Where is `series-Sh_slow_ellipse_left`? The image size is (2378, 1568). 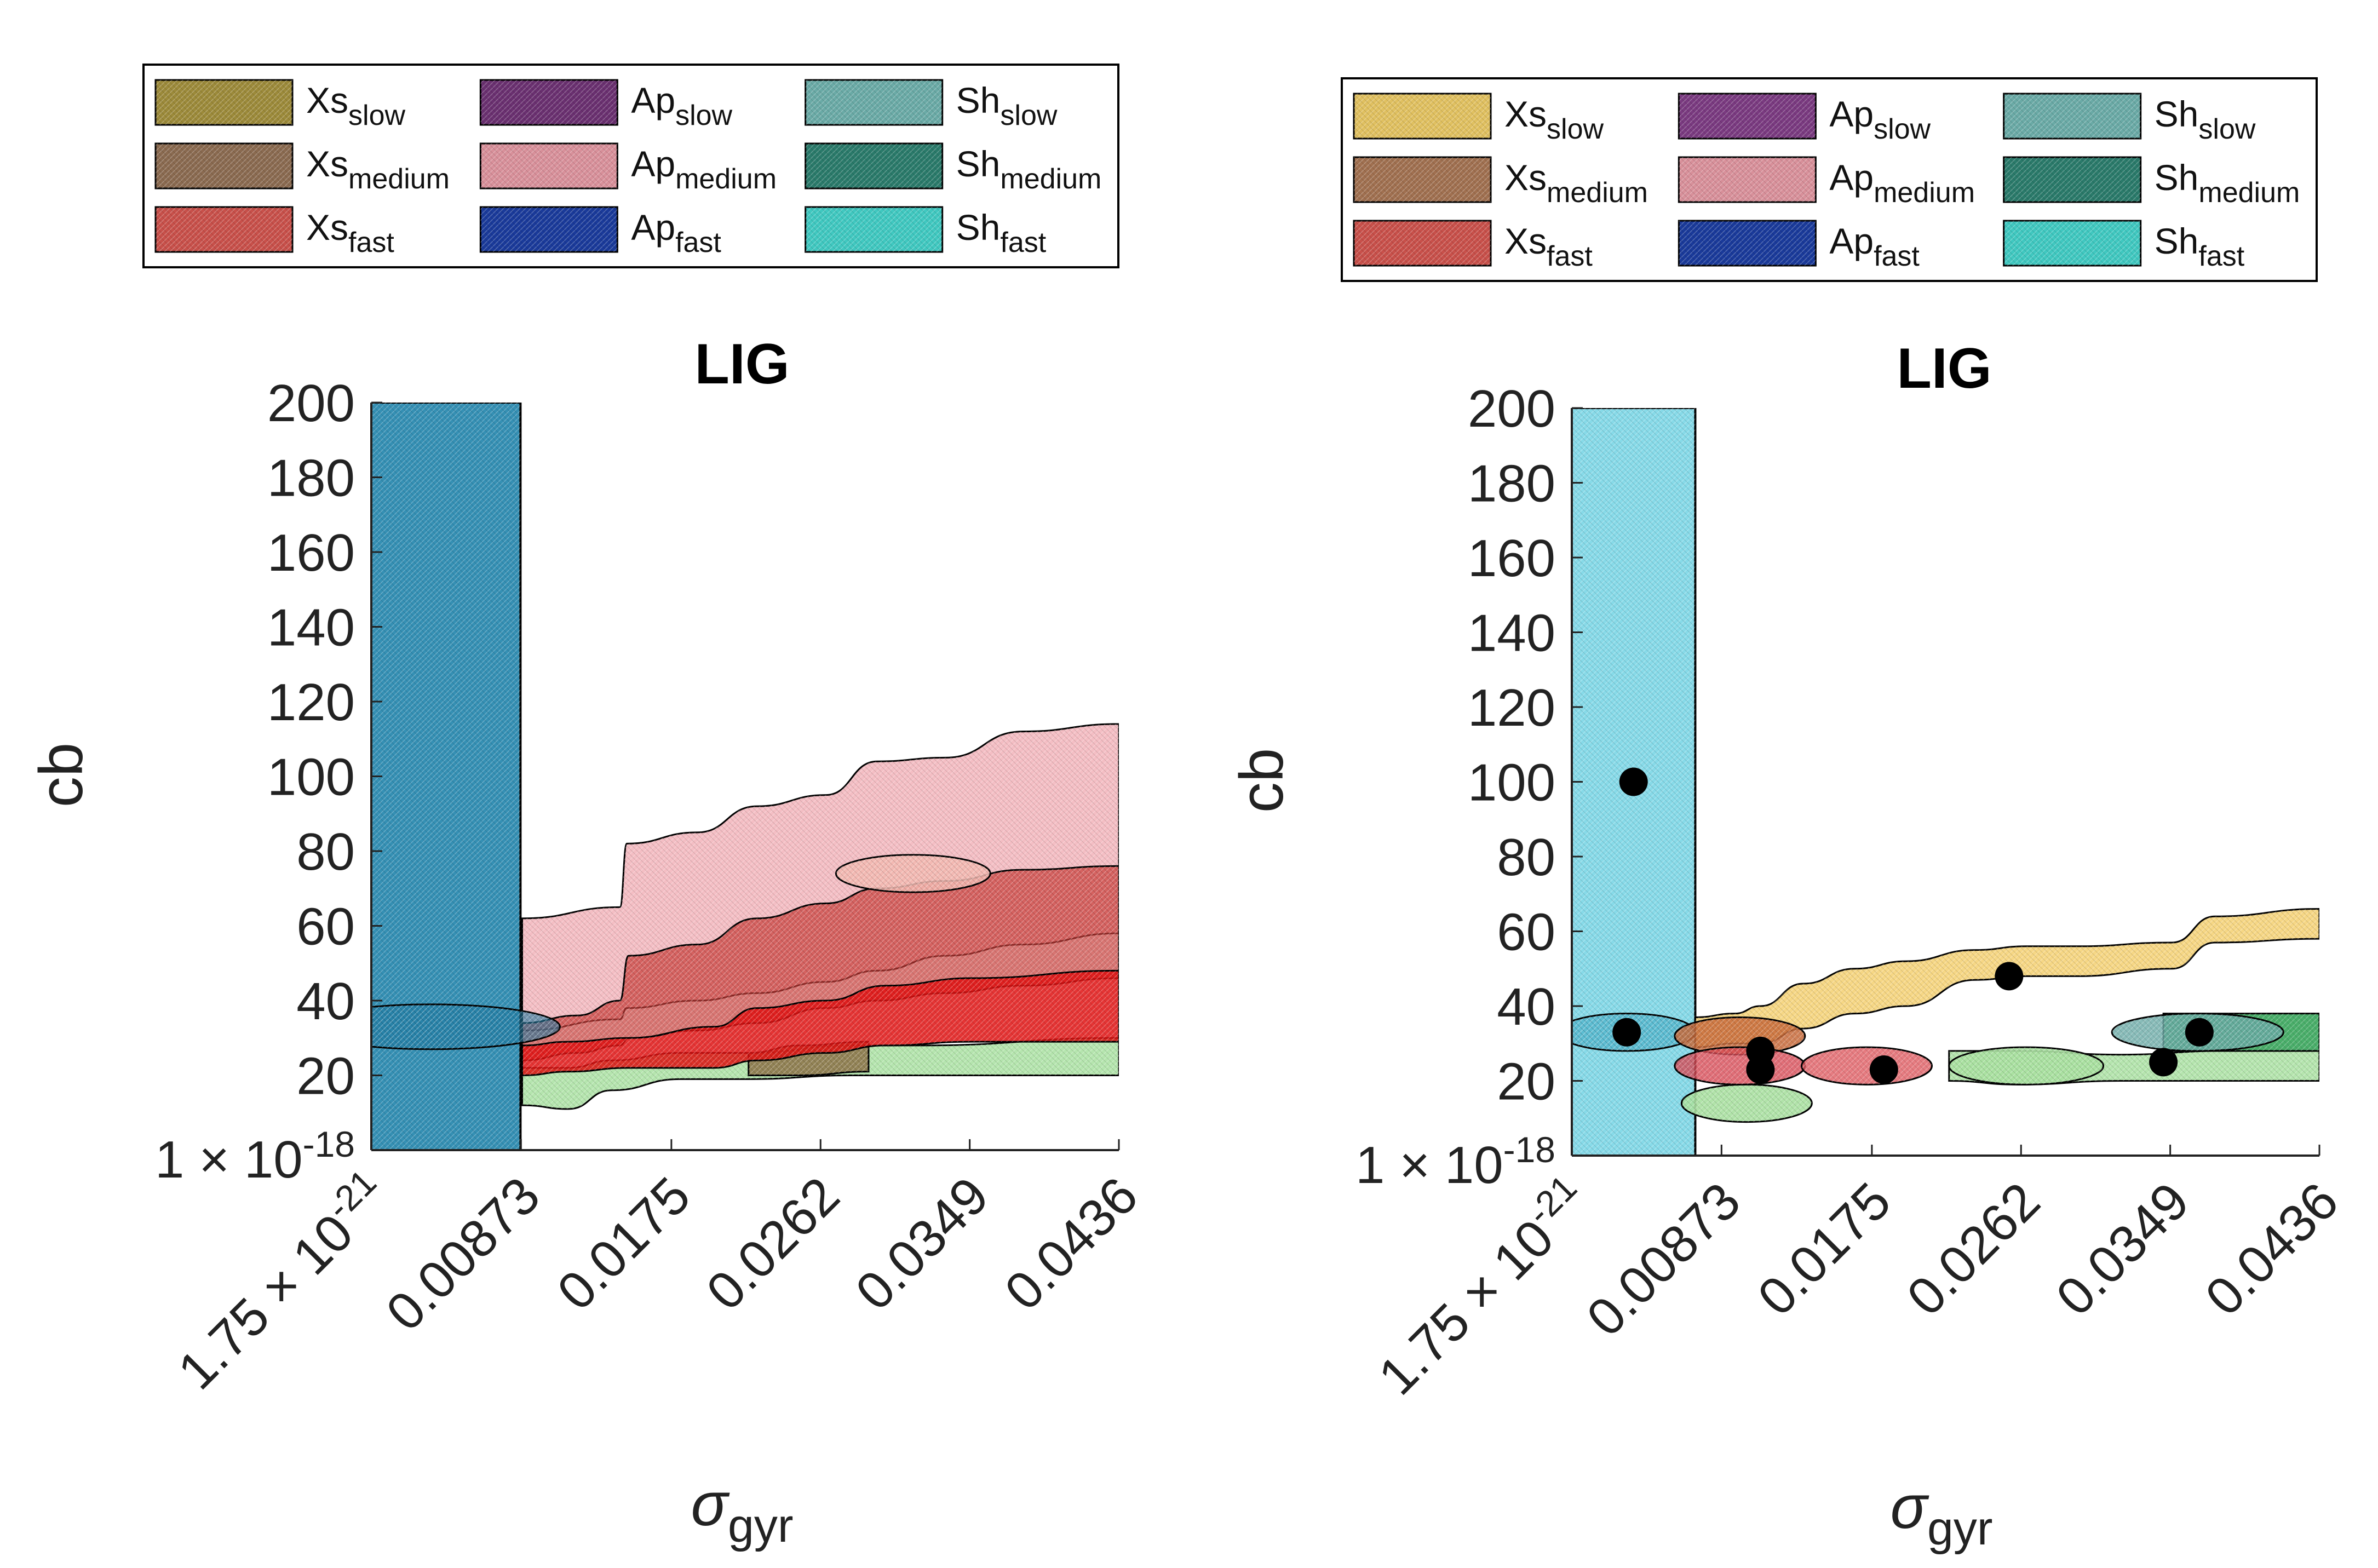 series-Sh_slow_ellipse_left is located at coordinates (1746, 1103).